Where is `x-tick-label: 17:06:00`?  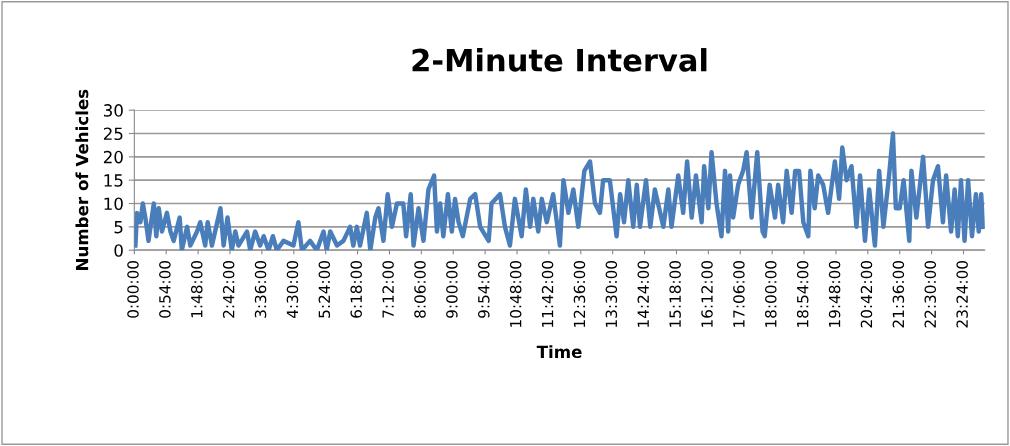
x-tick-label: 17:06:00 is located at coordinates (739, 293).